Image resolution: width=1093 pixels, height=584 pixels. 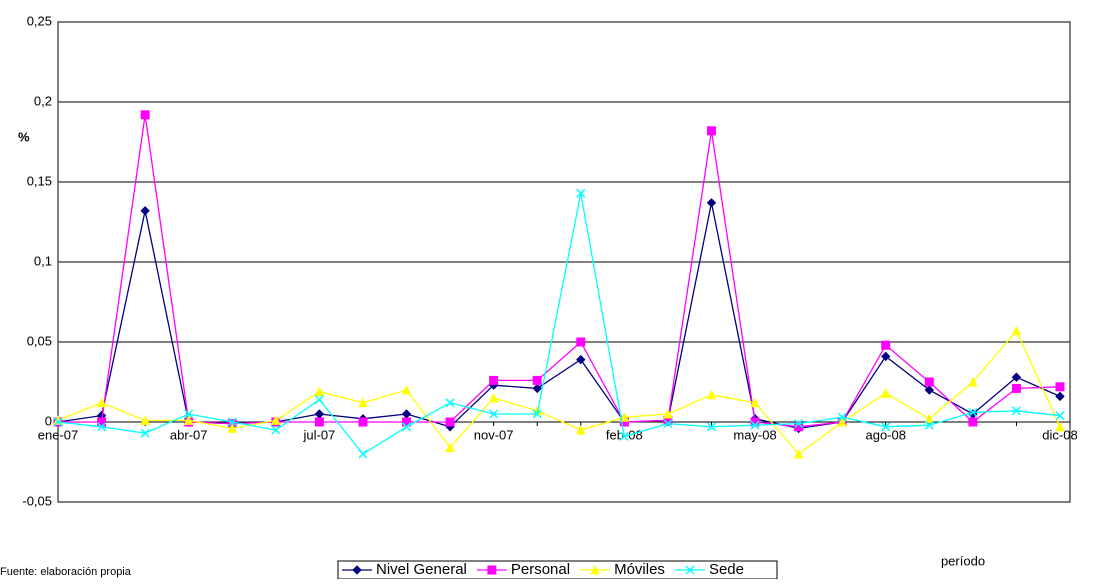 What do you see at coordinates (726, 569) in the screenshot?
I see `legend-label: Sede` at bounding box center [726, 569].